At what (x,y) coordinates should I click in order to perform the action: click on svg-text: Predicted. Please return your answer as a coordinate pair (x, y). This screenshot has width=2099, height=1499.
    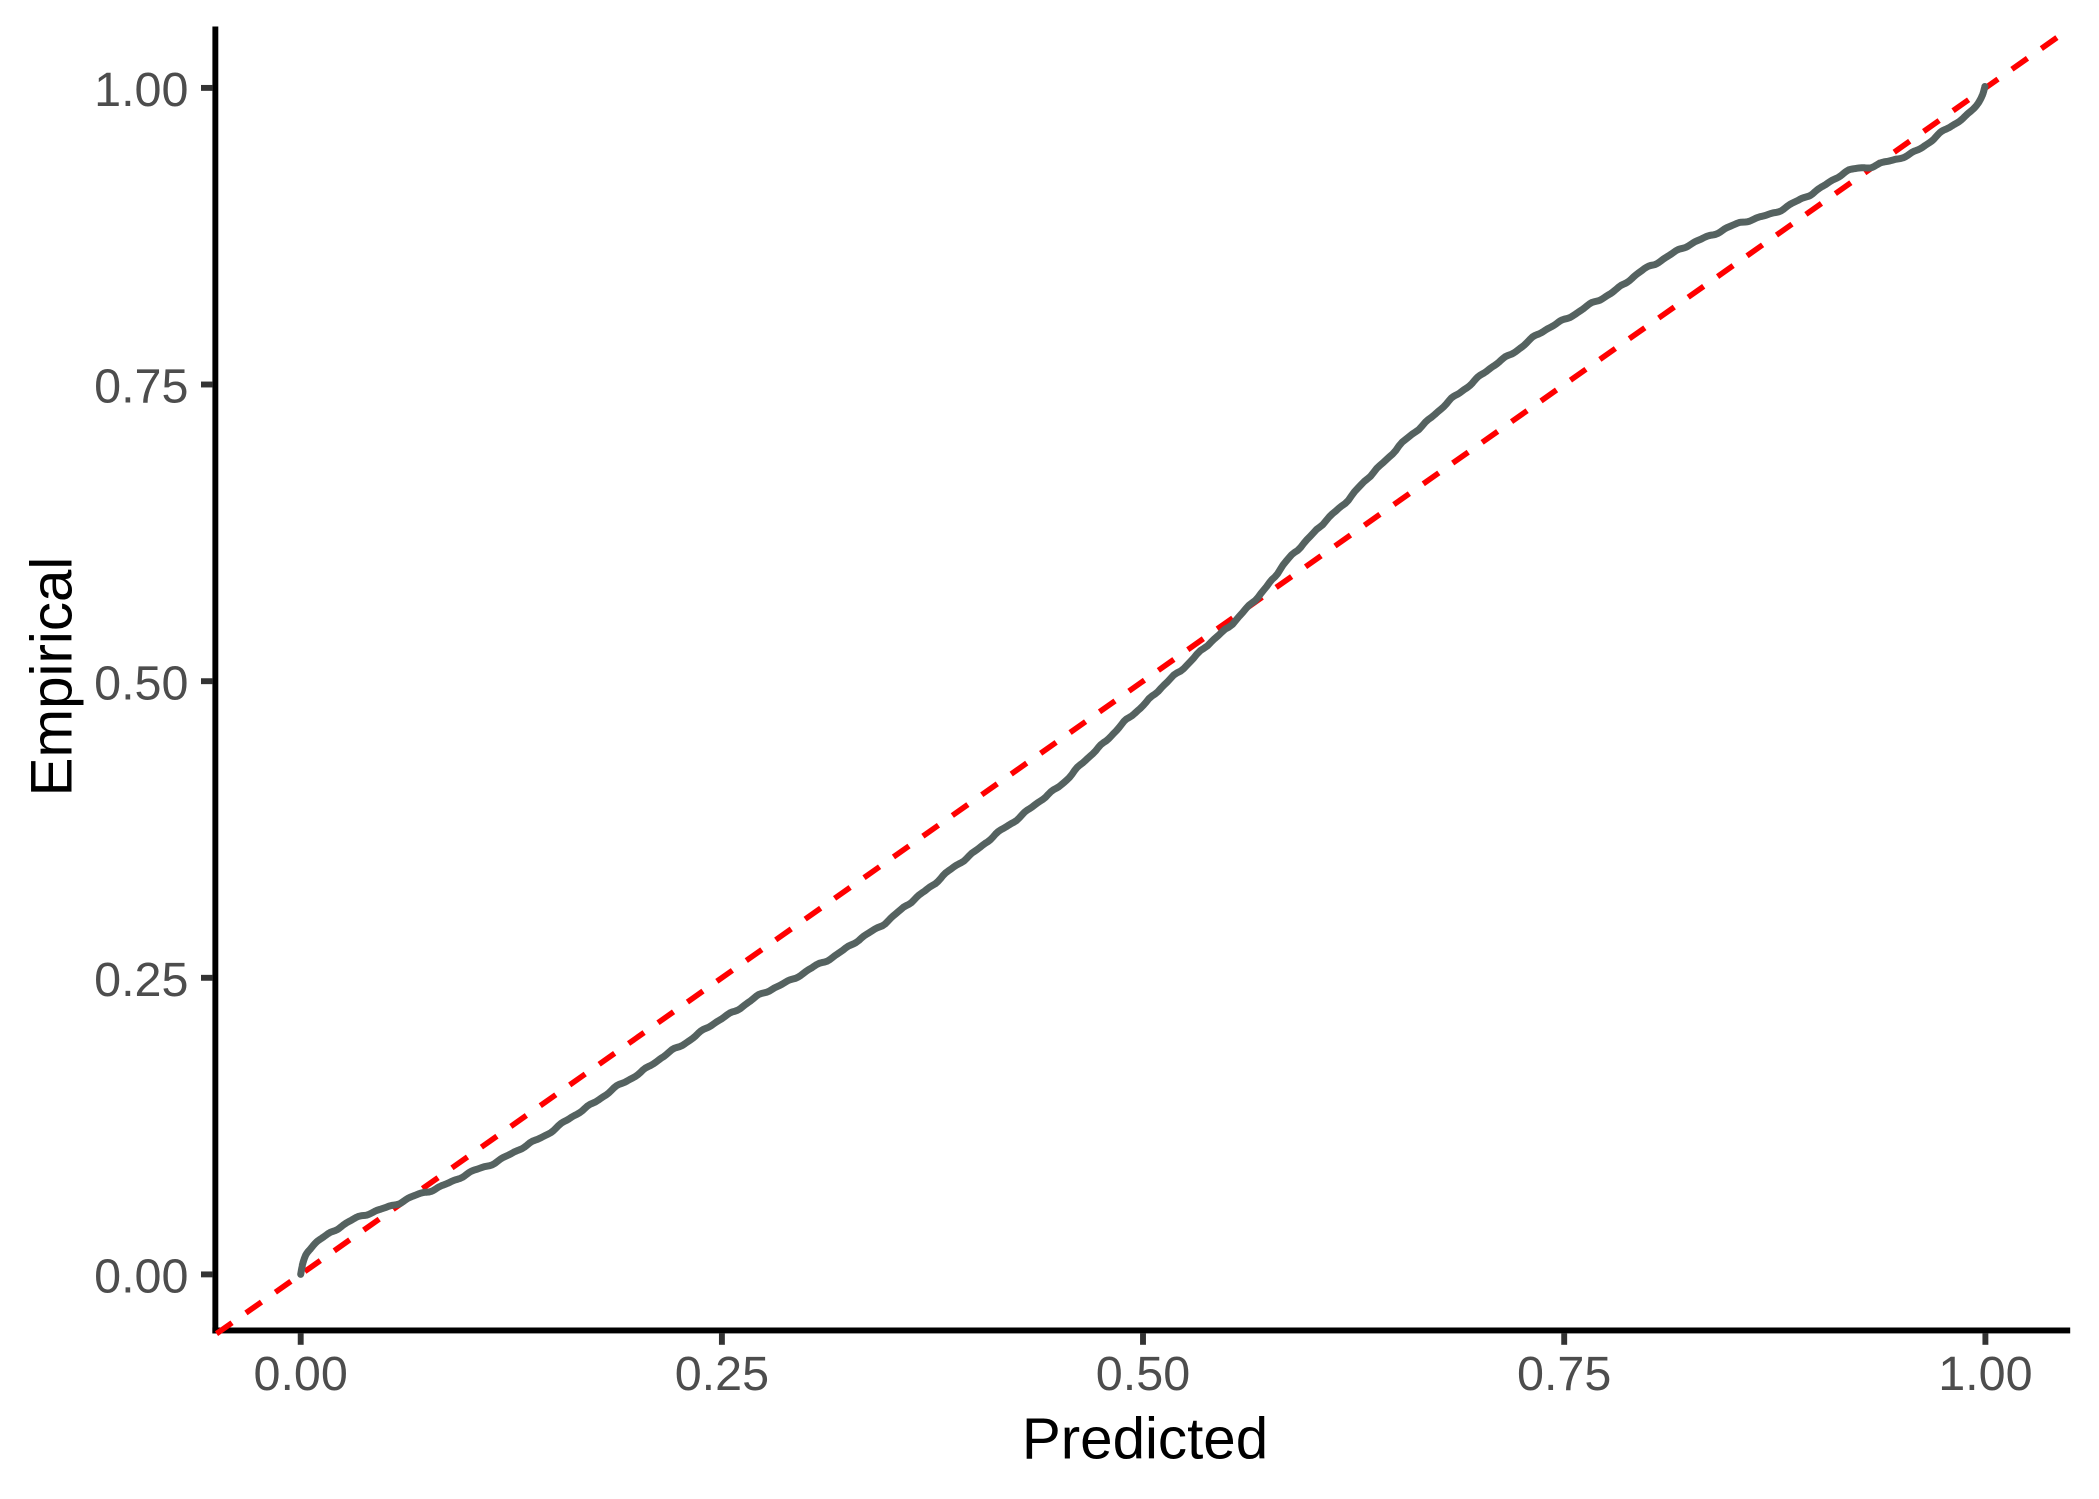
    Looking at the image, I should click on (1145, 1439).